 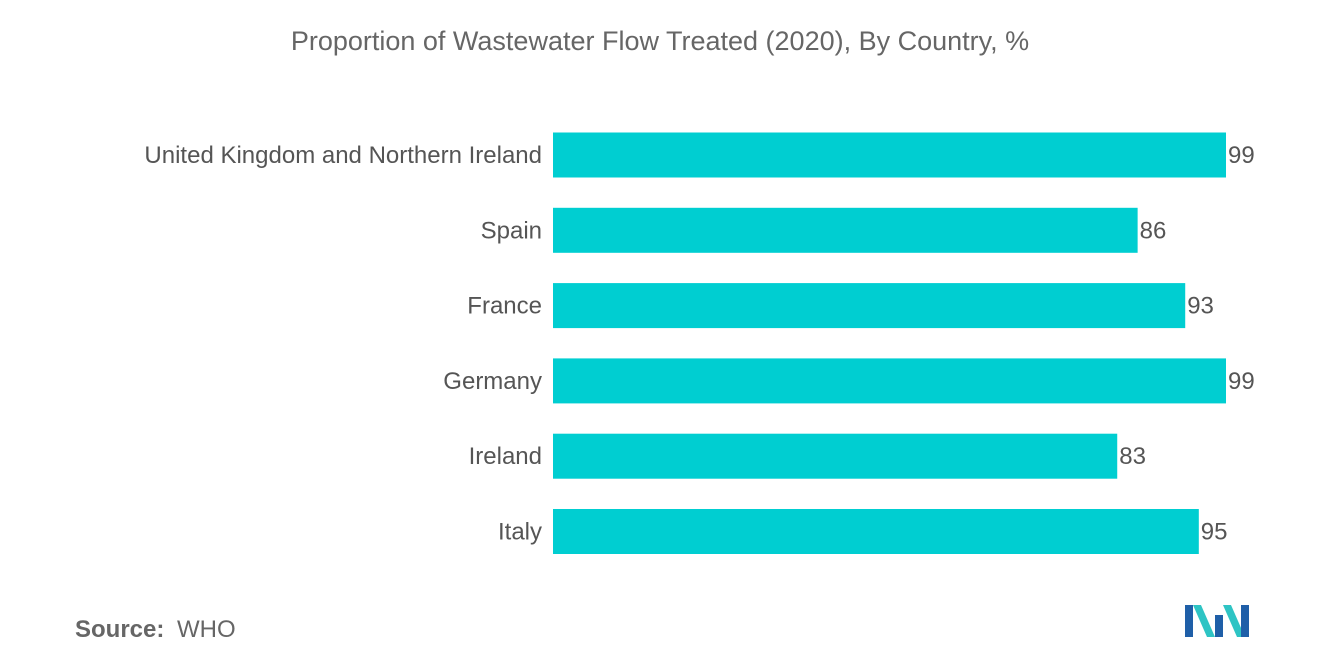 I want to click on value-label: 93, so click(x=1200, y=306).